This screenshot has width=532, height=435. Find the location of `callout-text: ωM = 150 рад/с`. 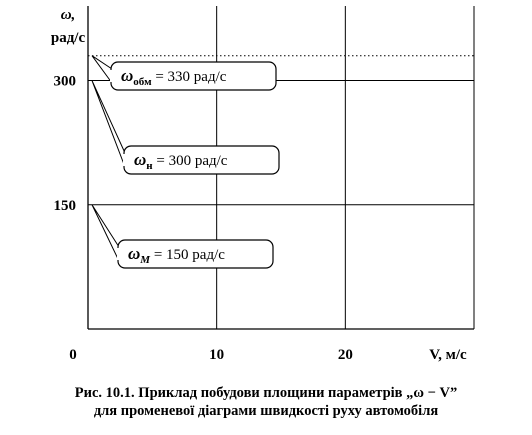

callout-text: ωM = 150 рад/с is located at coordinates (176, 255).